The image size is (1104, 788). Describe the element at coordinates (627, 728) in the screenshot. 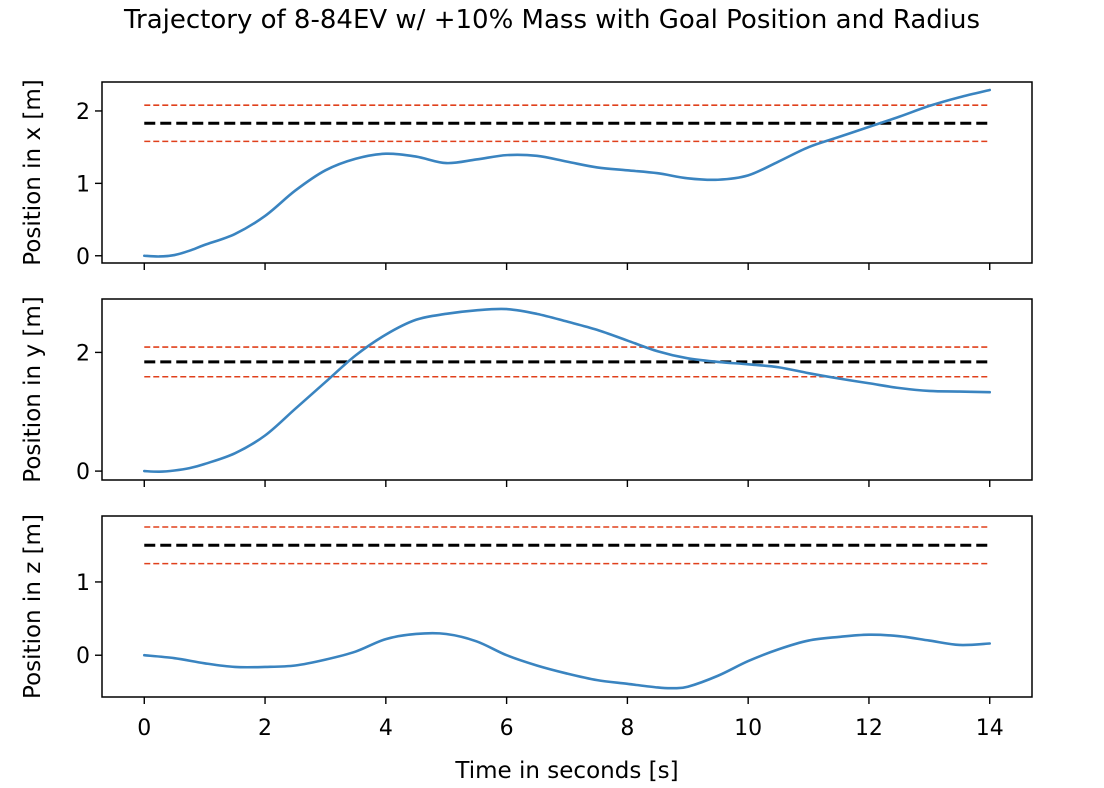

I see `x-tick-label: 8` at that location.